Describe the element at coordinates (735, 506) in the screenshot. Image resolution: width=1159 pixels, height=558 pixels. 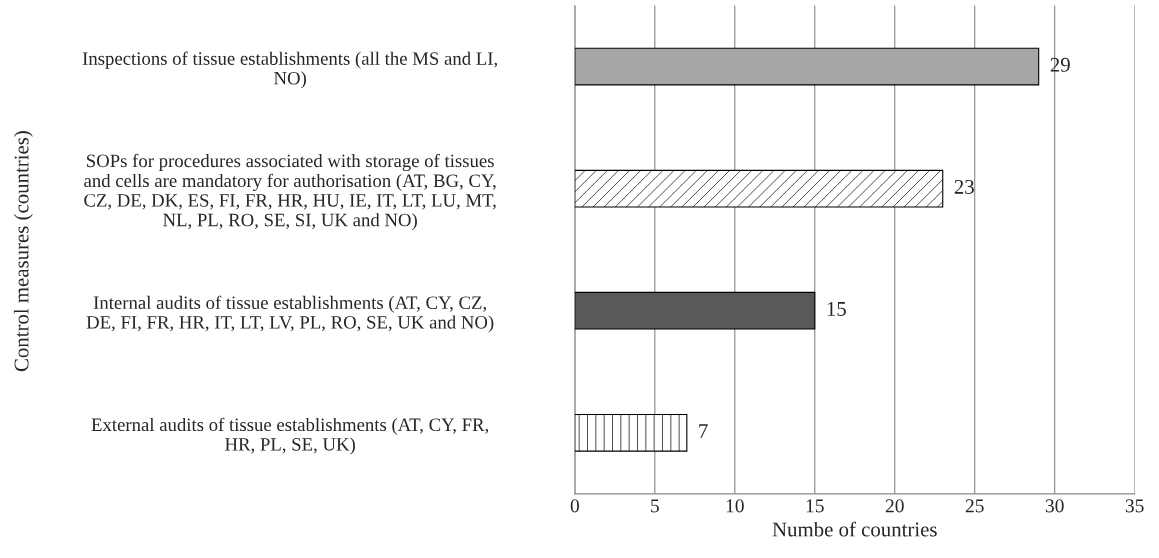
I see `x-tick-label: 10` at that location.